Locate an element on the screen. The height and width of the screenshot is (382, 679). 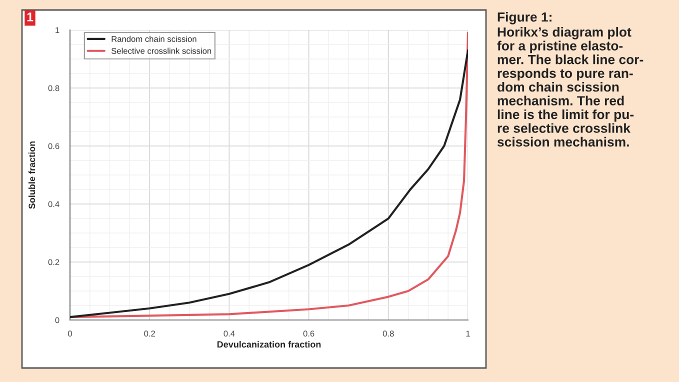
y-tick-label: 0.2 is located at coordinates (54, 262).